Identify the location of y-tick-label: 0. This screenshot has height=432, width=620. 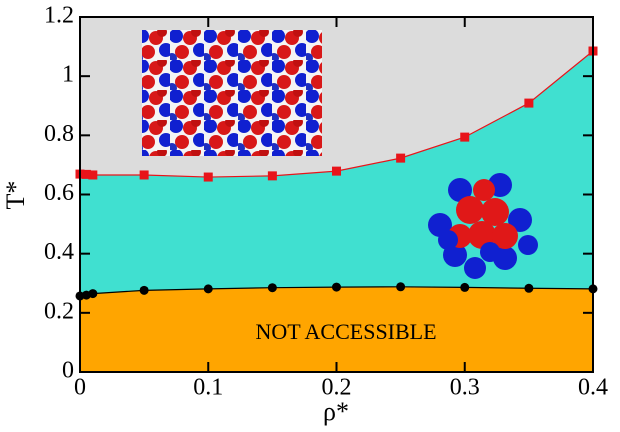
(68, 371).